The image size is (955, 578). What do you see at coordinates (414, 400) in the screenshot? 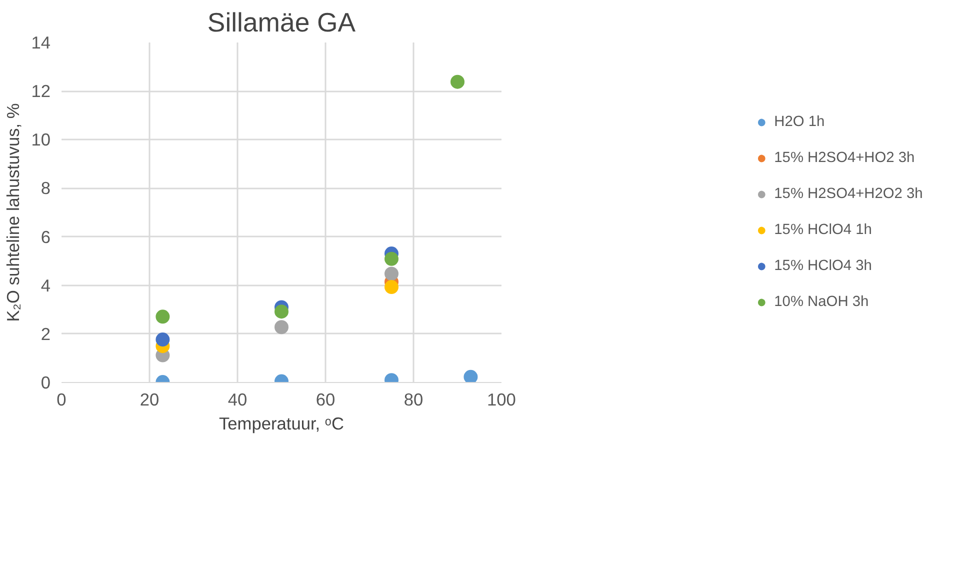
I see `x-tick-label: 80` at bounding box center [414, 400].